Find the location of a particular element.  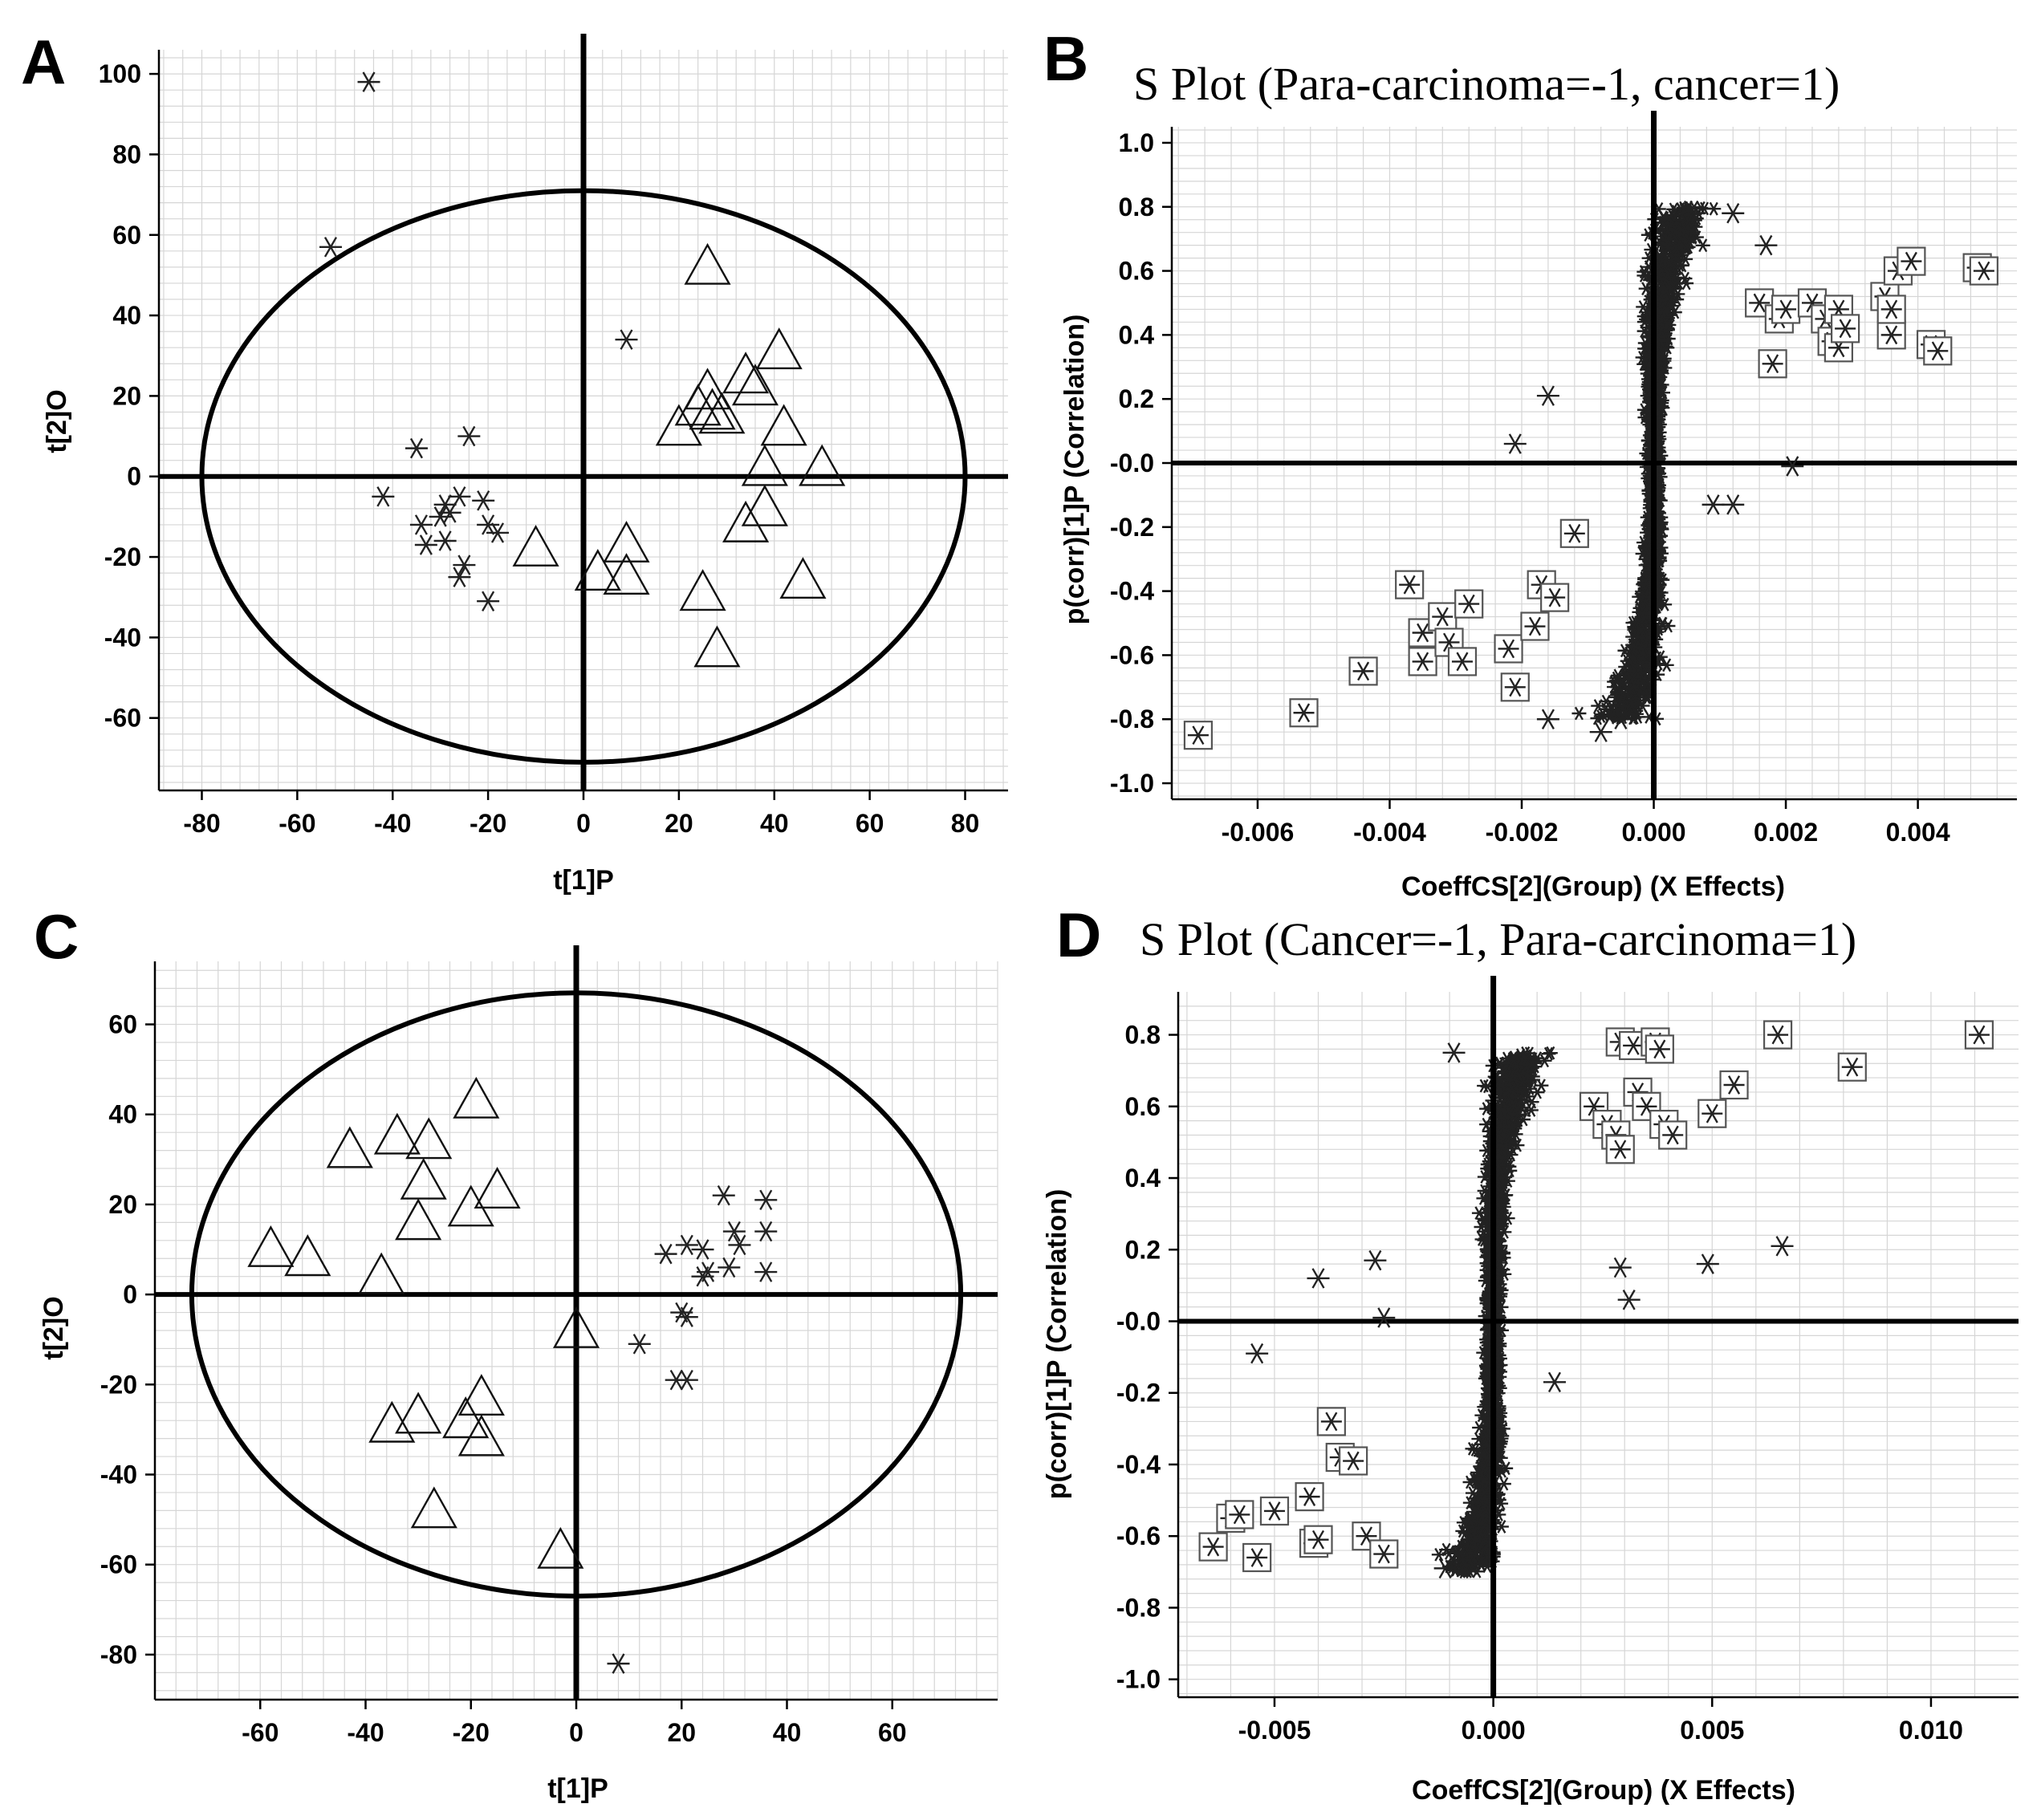

panel-d-letter: D is located at coordinates (1078, 935).